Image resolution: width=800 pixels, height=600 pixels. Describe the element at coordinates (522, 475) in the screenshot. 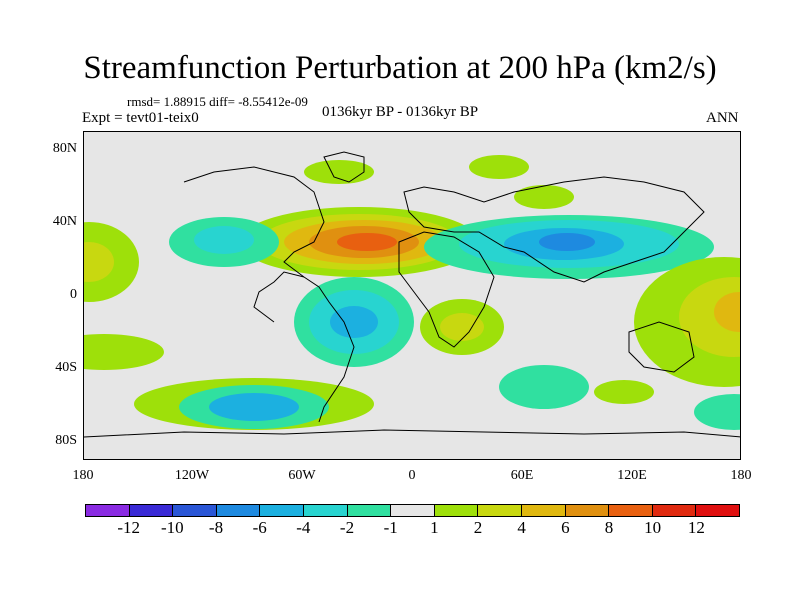

I see `lon-label: 60E` at that location.